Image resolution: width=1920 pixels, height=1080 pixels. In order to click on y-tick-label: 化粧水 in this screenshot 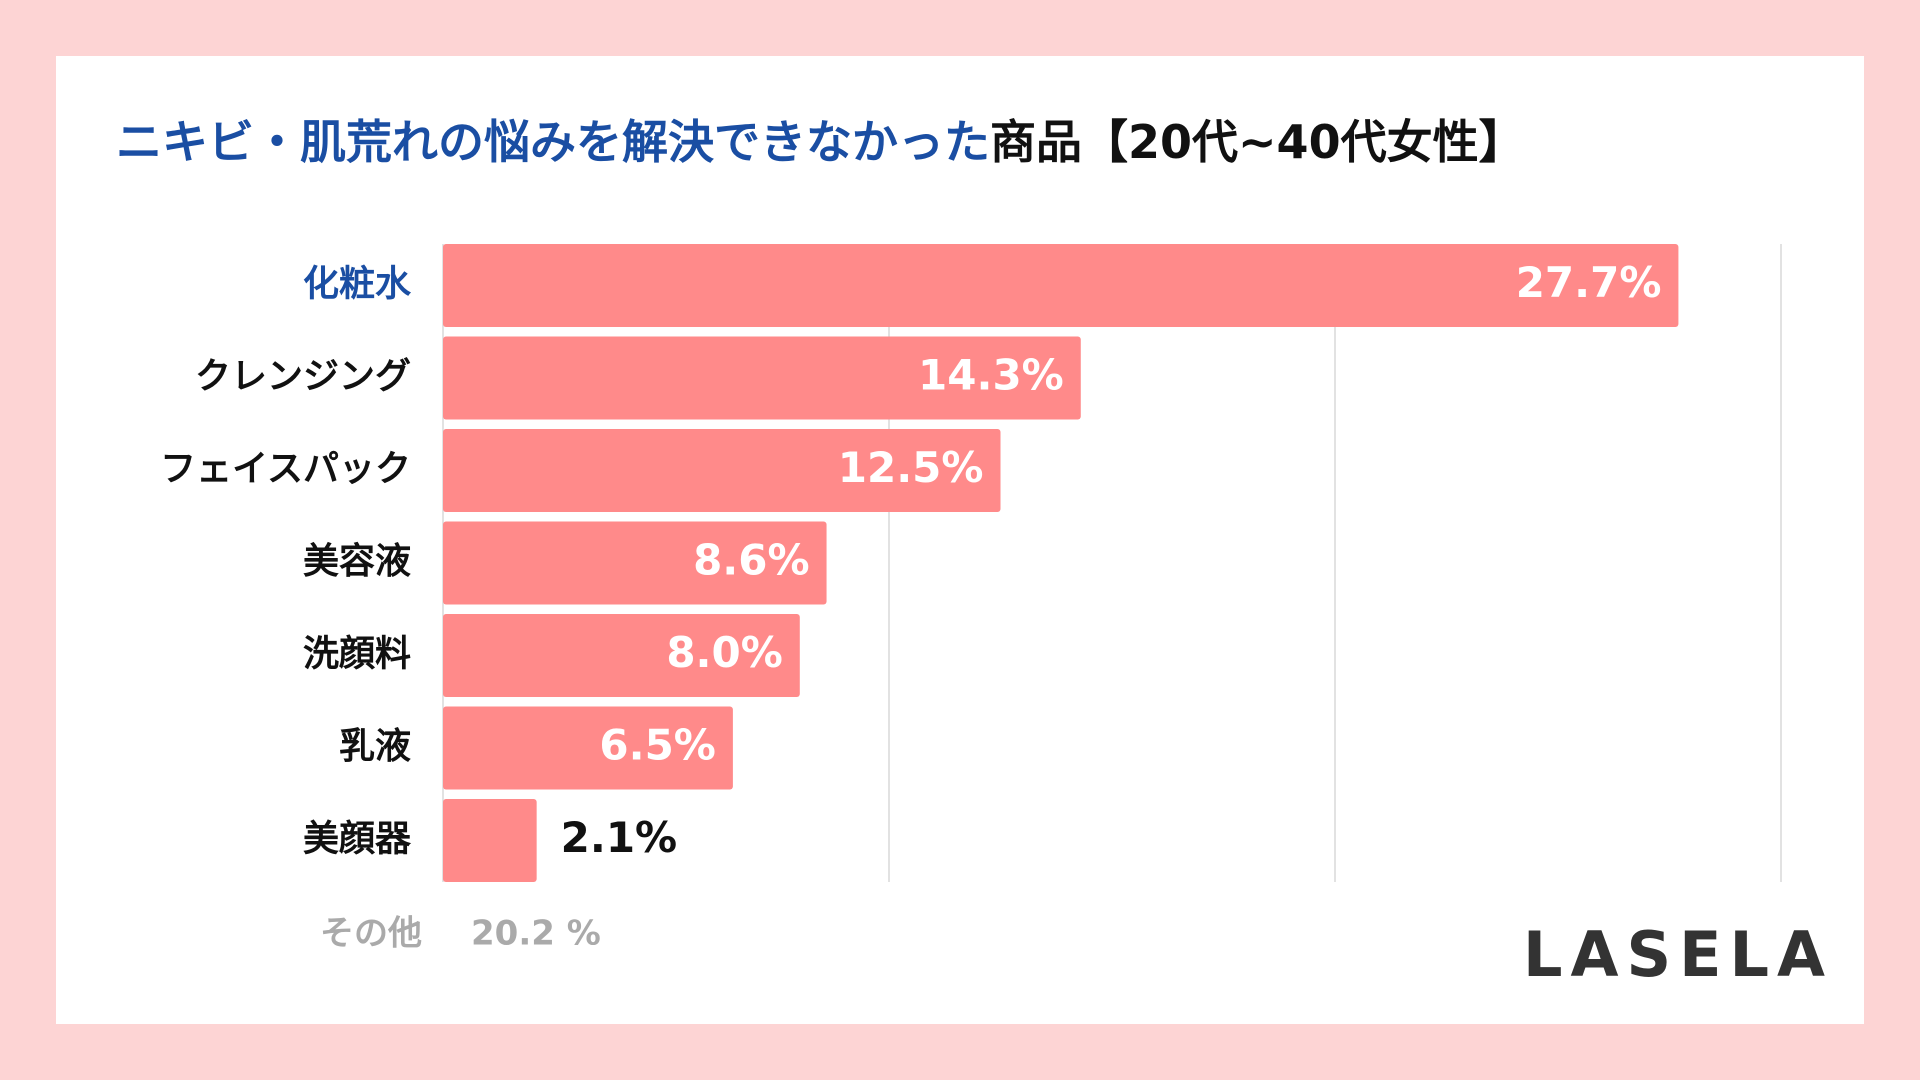, I will do `click(357, 284)`.